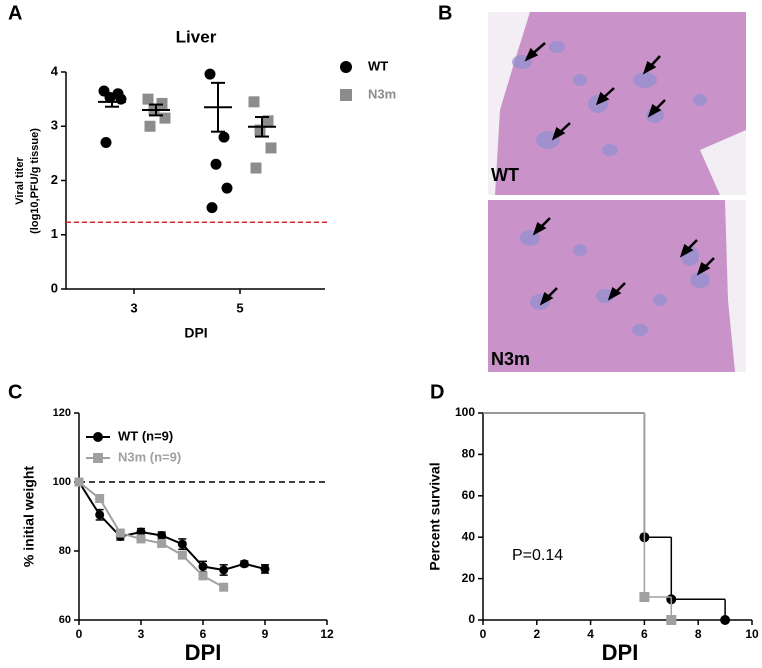  I want to click on arrows, so click(619, 174).